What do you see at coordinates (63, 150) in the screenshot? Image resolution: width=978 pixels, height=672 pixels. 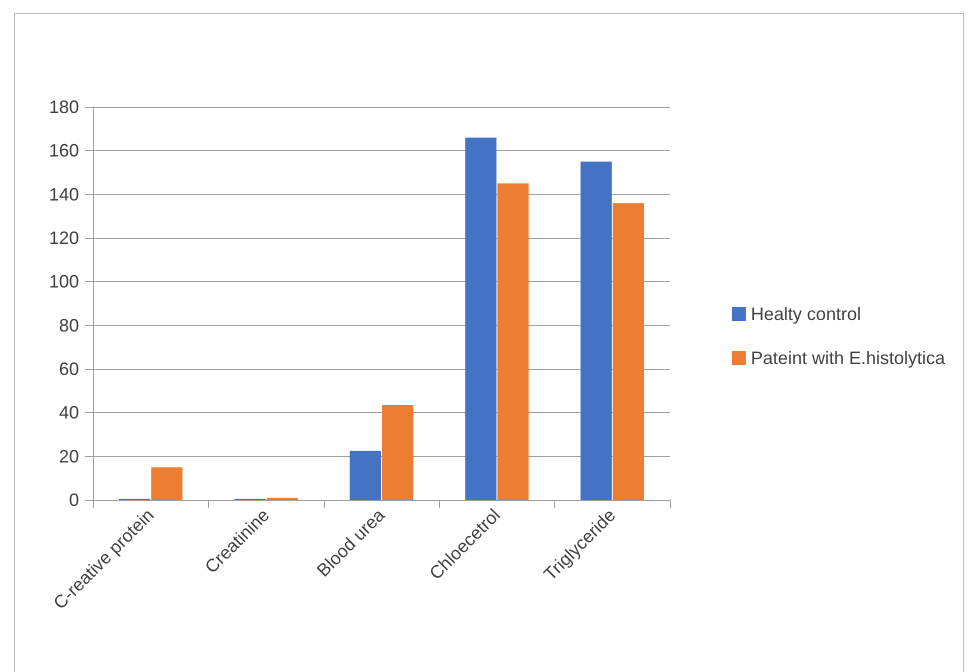 I see `y-tick-label: 160` at bounding box center [63, 150].